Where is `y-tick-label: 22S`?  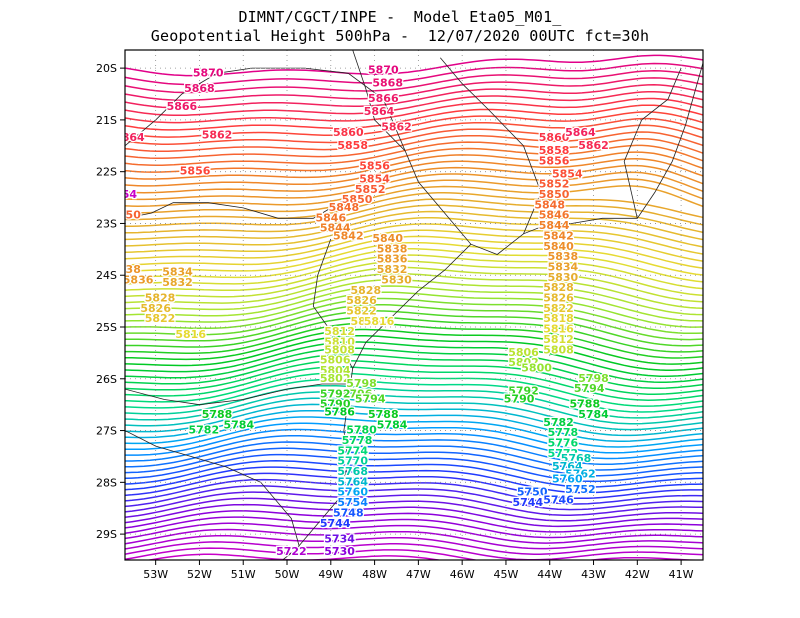
y-tick-label: 22S is located at coordinates (106, 172).